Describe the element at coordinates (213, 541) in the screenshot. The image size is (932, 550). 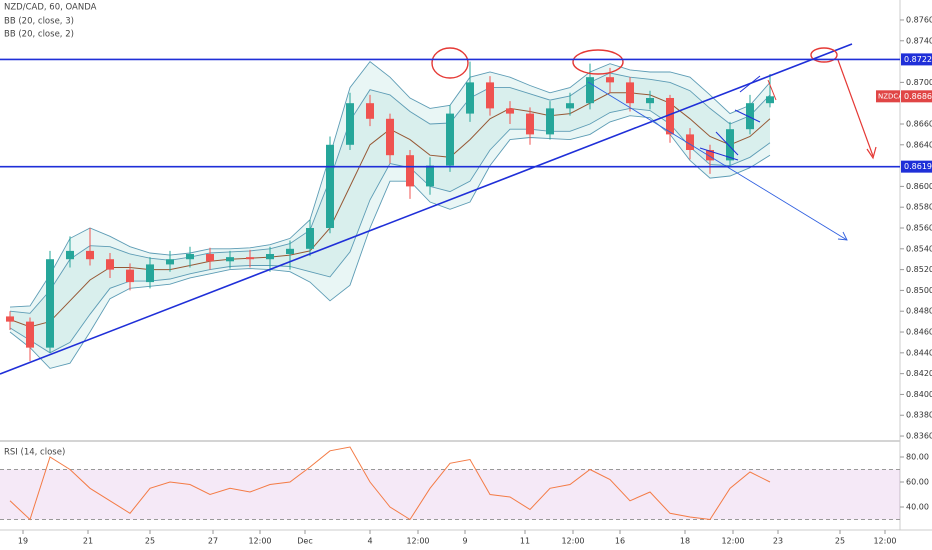
I see `x-tick-label: 27` at that location.